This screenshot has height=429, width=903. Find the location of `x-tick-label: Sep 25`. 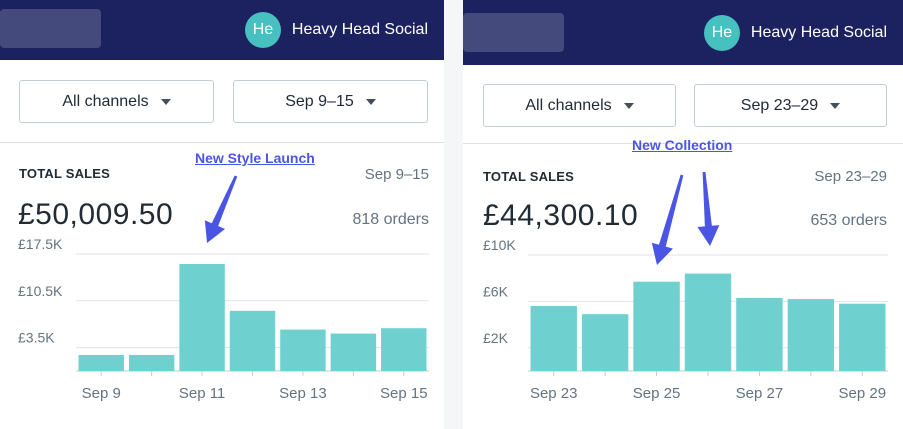

x-tick-label: Sep 25 is located at coordinates (657, 393).